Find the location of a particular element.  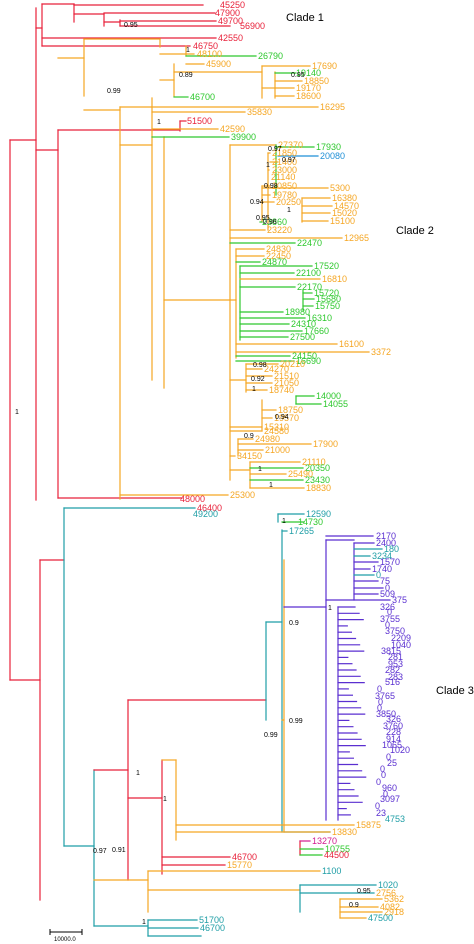

tip-label: 23 is located at coordinates (381, 813).